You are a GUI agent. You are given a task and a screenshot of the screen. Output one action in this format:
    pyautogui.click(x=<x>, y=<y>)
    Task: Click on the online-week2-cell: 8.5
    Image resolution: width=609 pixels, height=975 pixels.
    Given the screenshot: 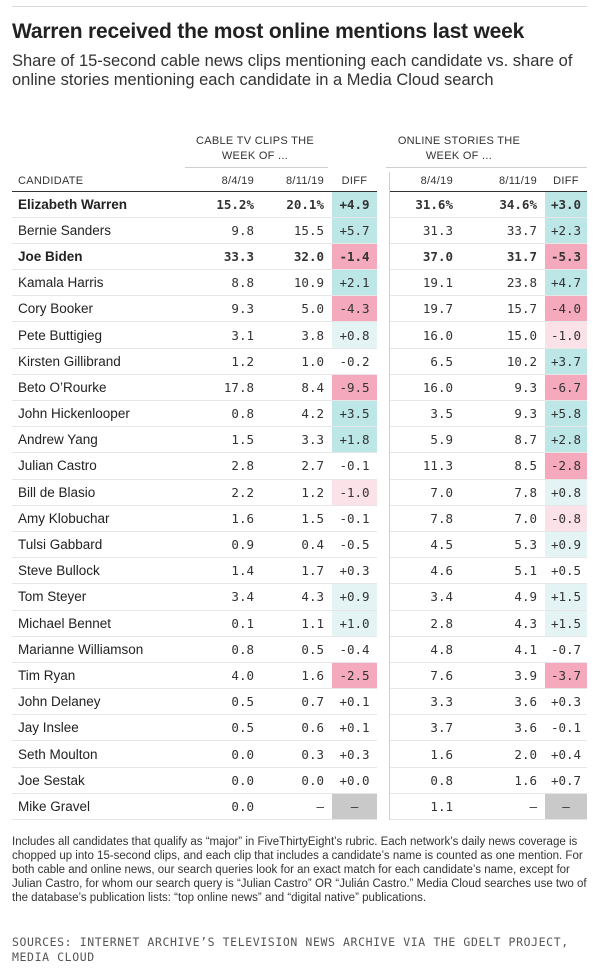 What is the action you would take?
    pyautogui.click(x=503, y=466)
    